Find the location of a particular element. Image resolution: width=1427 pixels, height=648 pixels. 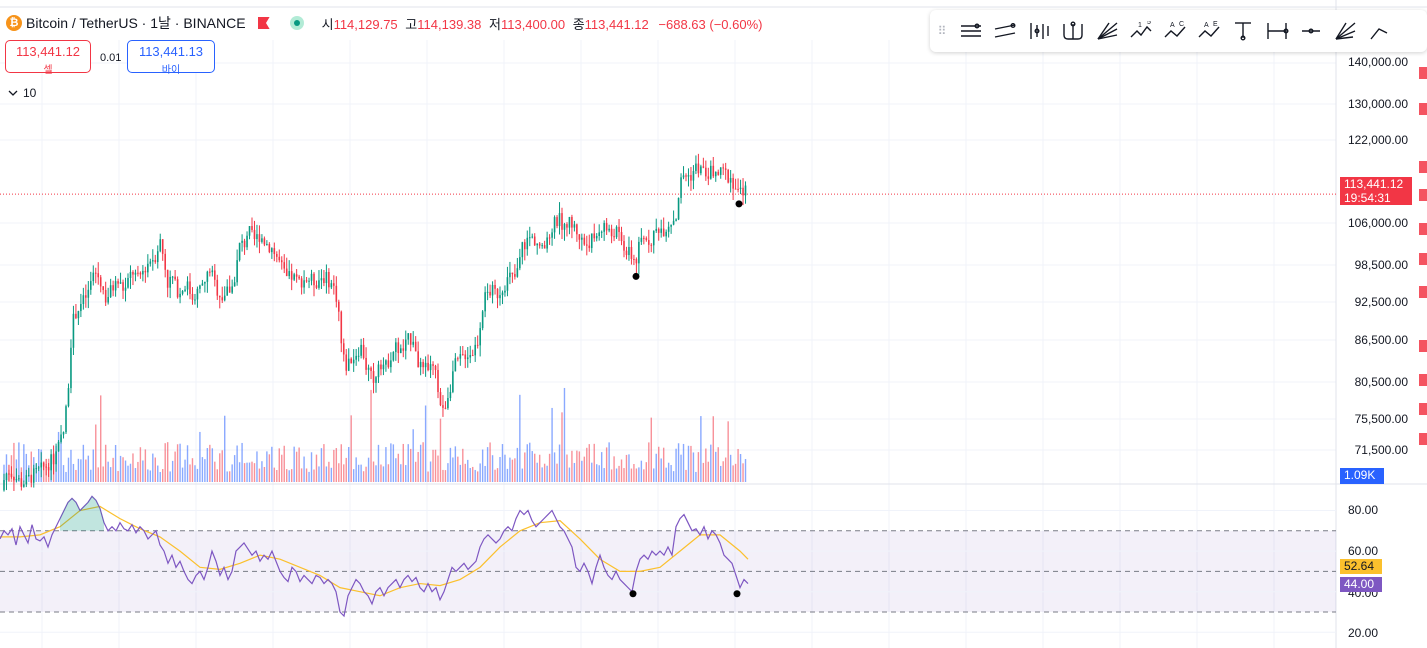

buy-label: 바이 is located at coordinates (171, 70).